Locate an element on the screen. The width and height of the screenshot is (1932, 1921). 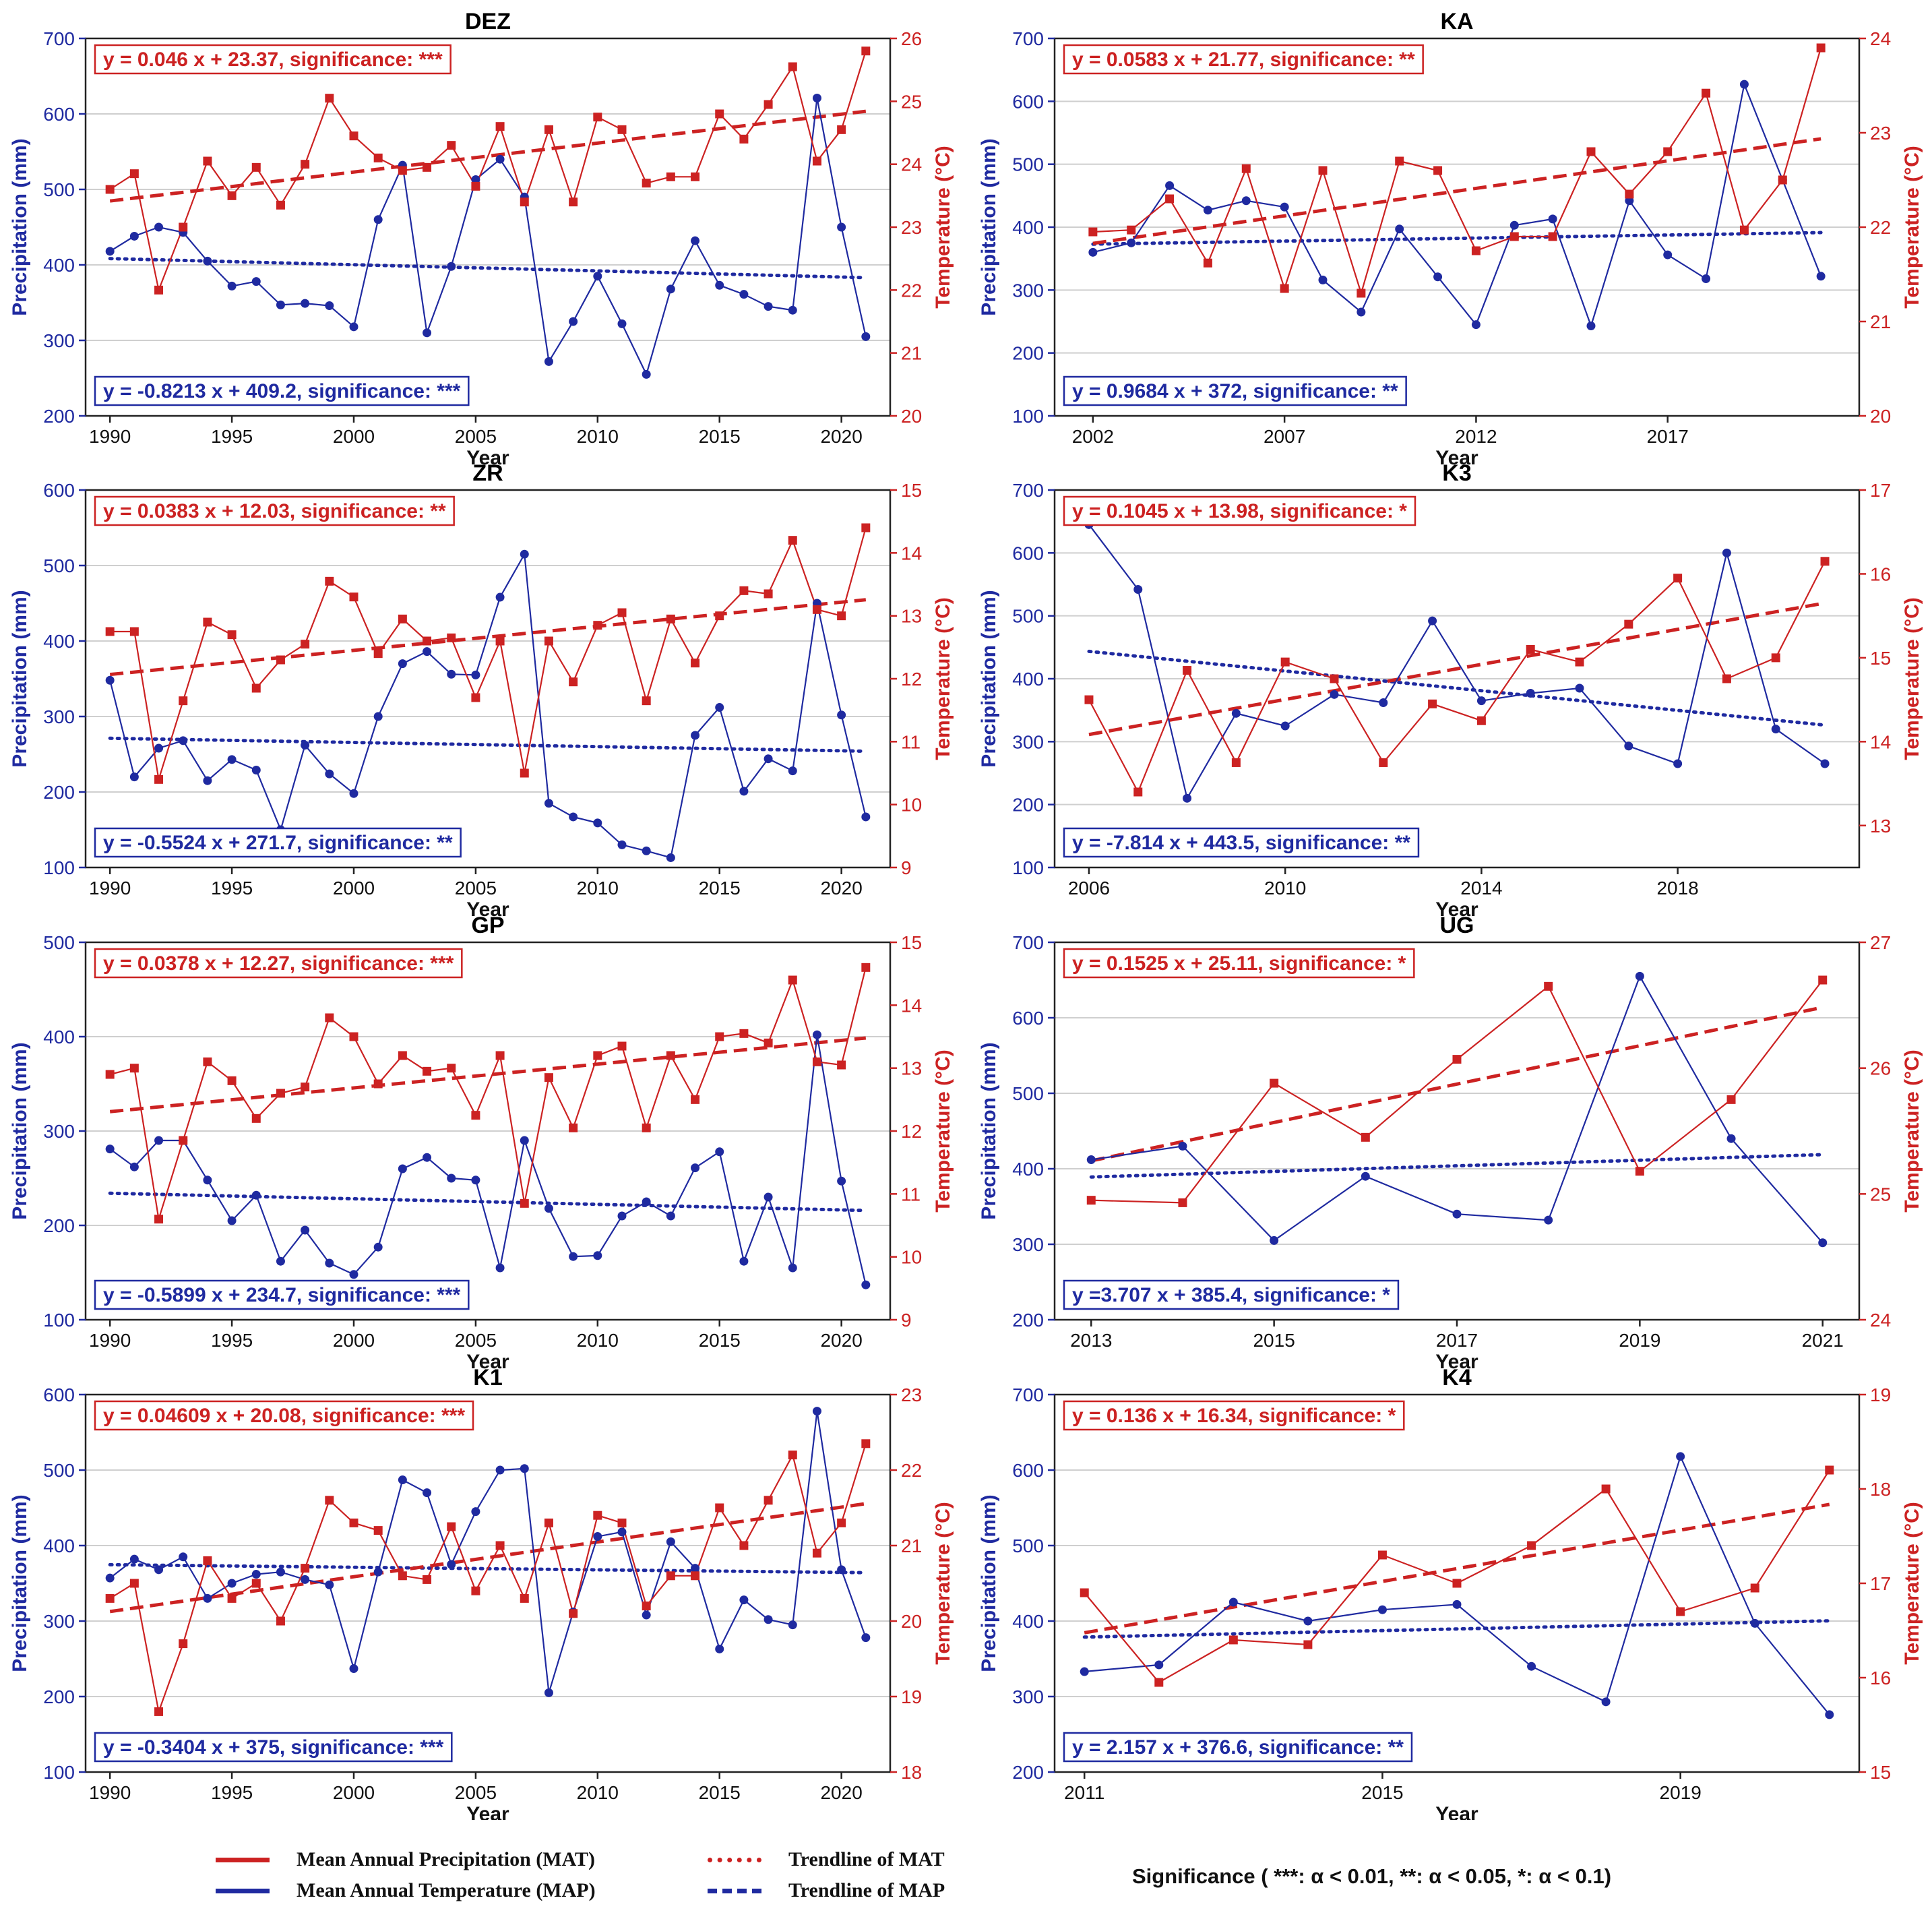
temp-equation-text: y = 0.0583 x + 21.77, significance: ** is located at coordinates (1243, 60).